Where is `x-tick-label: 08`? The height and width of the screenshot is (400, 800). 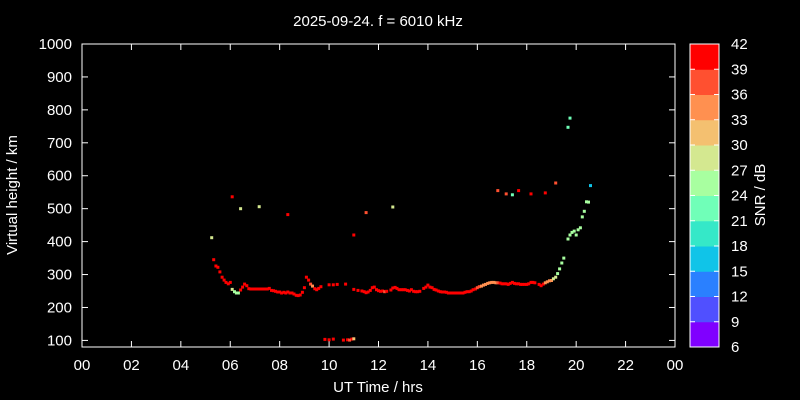
x-tick-label: 08 is located at coordinates (279, 365).